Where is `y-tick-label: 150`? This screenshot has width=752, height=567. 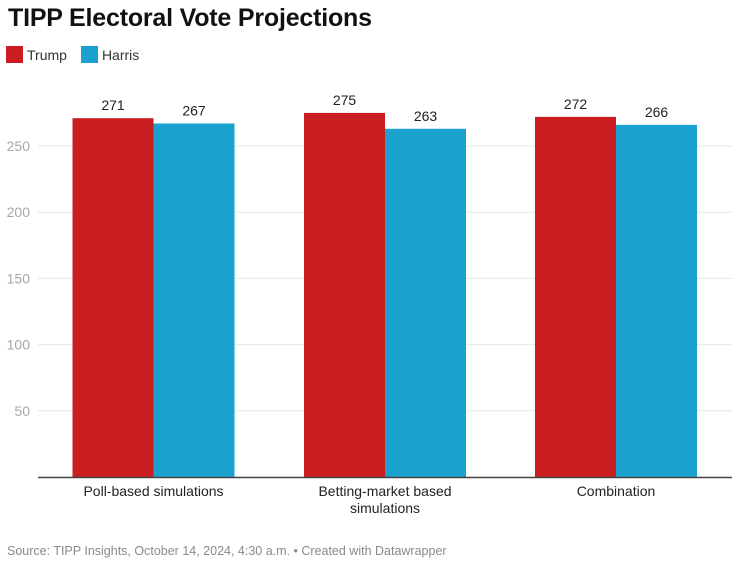 y-tick-label: 150 is located at coordinates (19, 278).